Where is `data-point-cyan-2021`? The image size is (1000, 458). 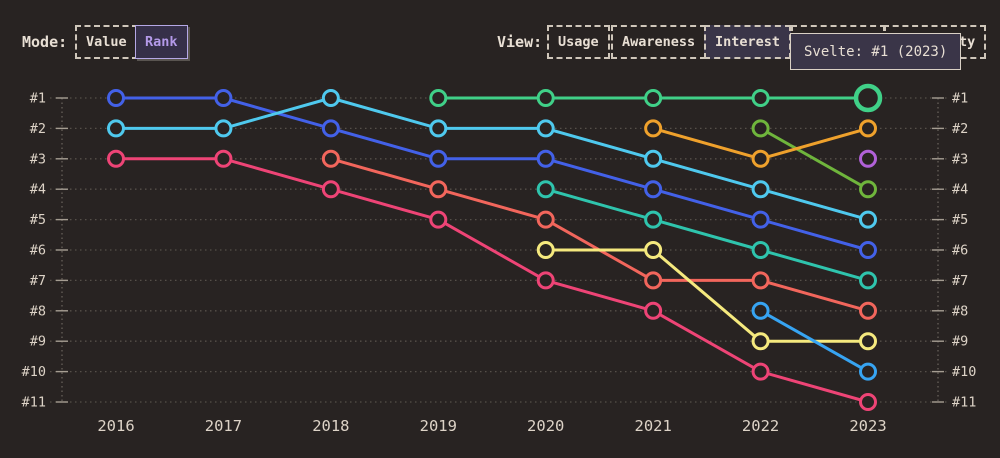
data-point-cyan-2021 is located at coordinates (653, 158).